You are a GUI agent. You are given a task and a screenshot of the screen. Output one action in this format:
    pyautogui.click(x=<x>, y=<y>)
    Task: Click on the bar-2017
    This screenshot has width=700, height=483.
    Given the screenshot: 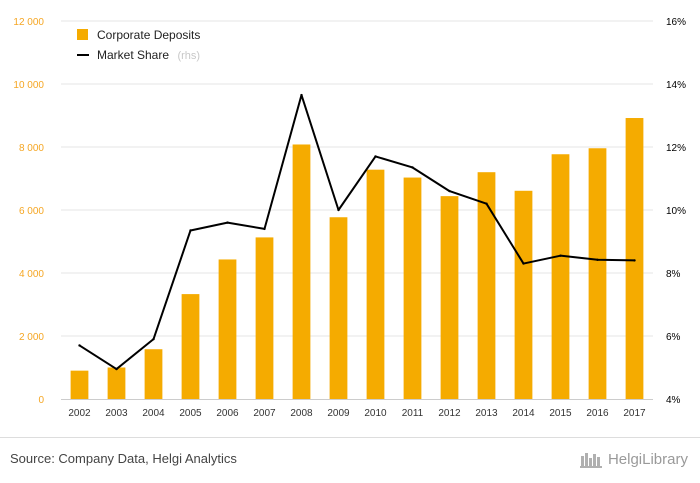 What is the action you would take?
    pyautogui.click(x=634, y=259)
    